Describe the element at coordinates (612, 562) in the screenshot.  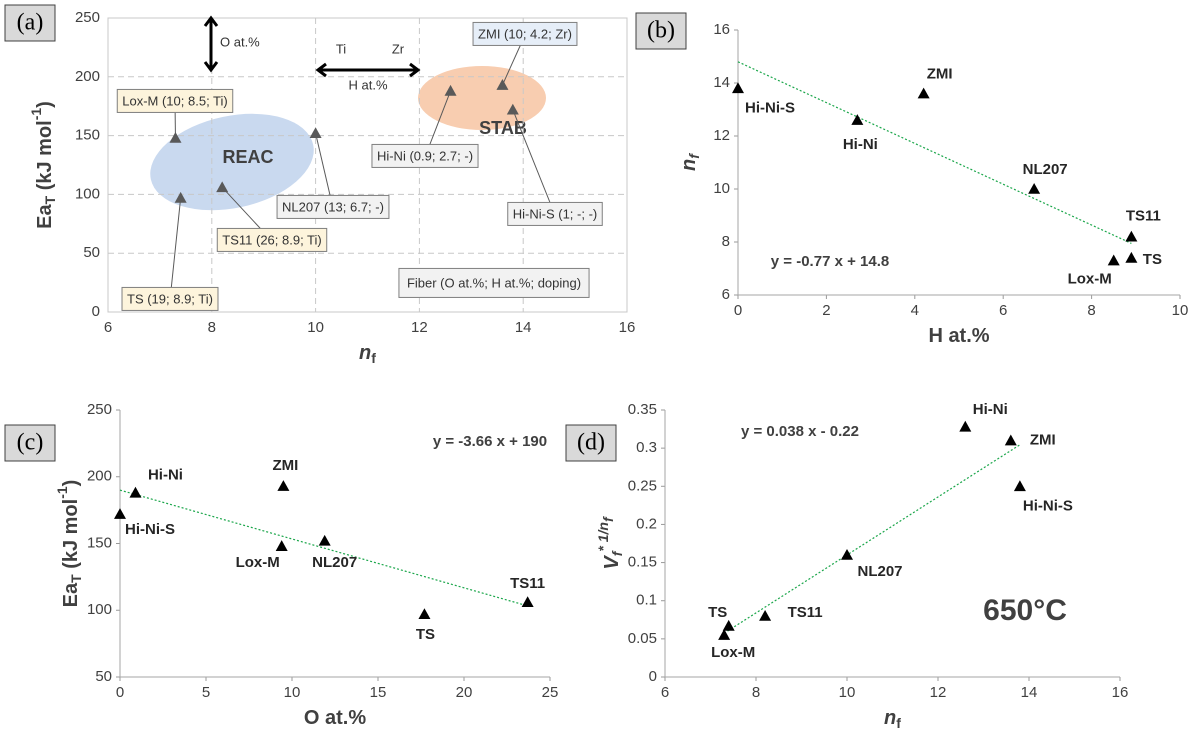
I see `label-part: V` at that location.